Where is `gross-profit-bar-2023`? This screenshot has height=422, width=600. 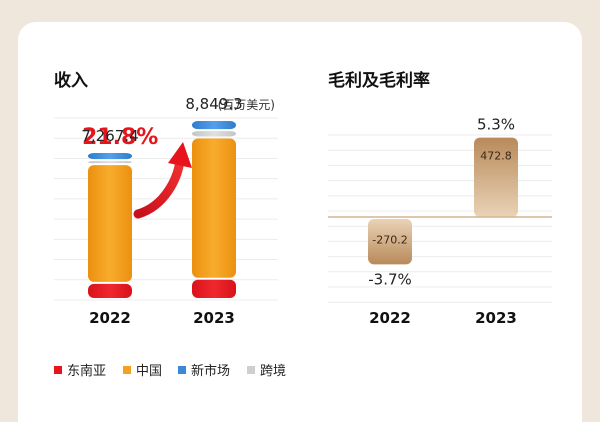 gross-profit-bar-2023 is located at coordinates (496, 177).